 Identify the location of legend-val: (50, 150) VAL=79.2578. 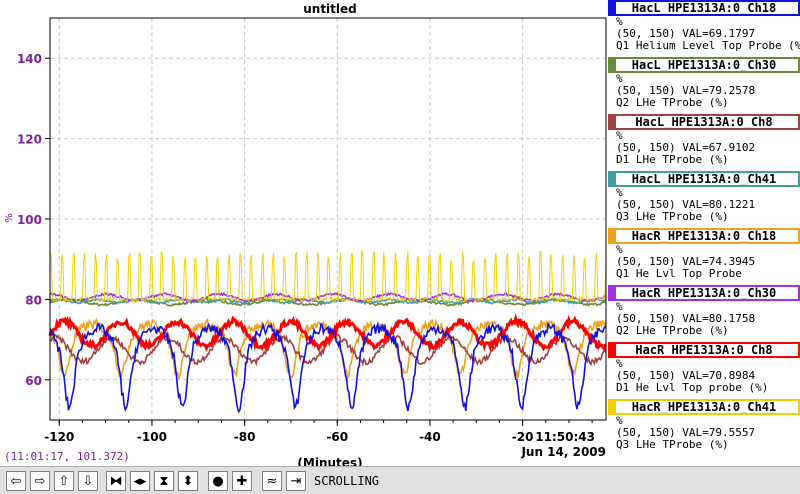
(686, 90).